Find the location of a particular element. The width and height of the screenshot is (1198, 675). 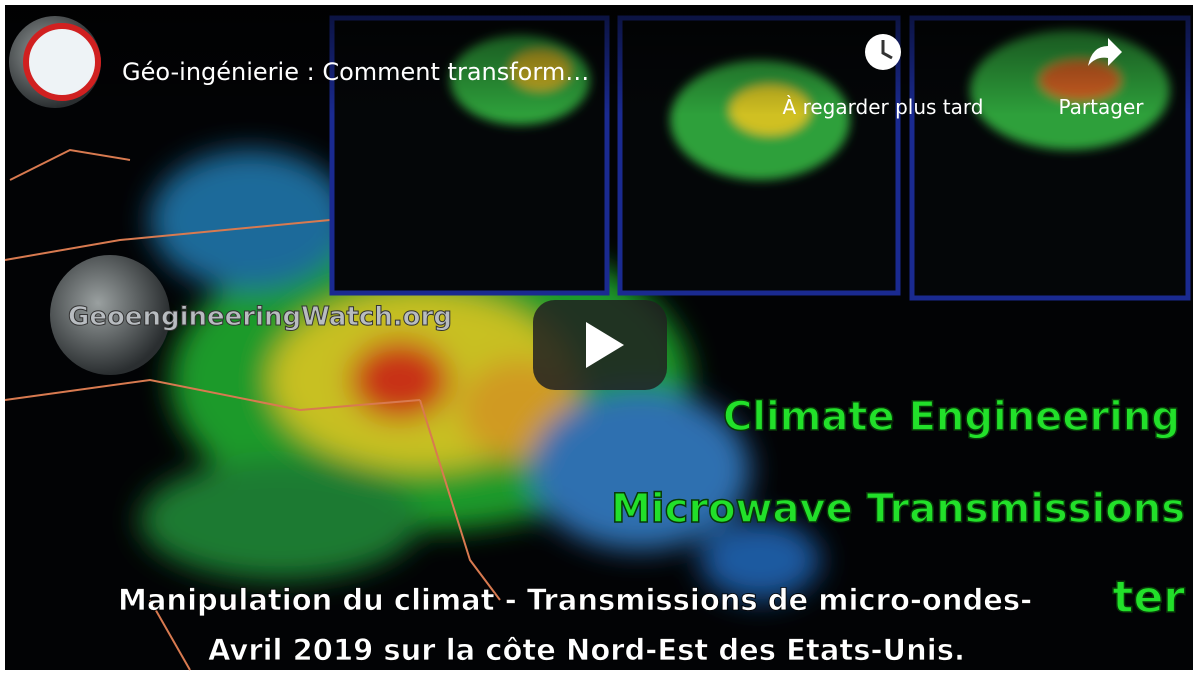

watch-later-button: À regarder plus tard is located at coordinates (883, 76).